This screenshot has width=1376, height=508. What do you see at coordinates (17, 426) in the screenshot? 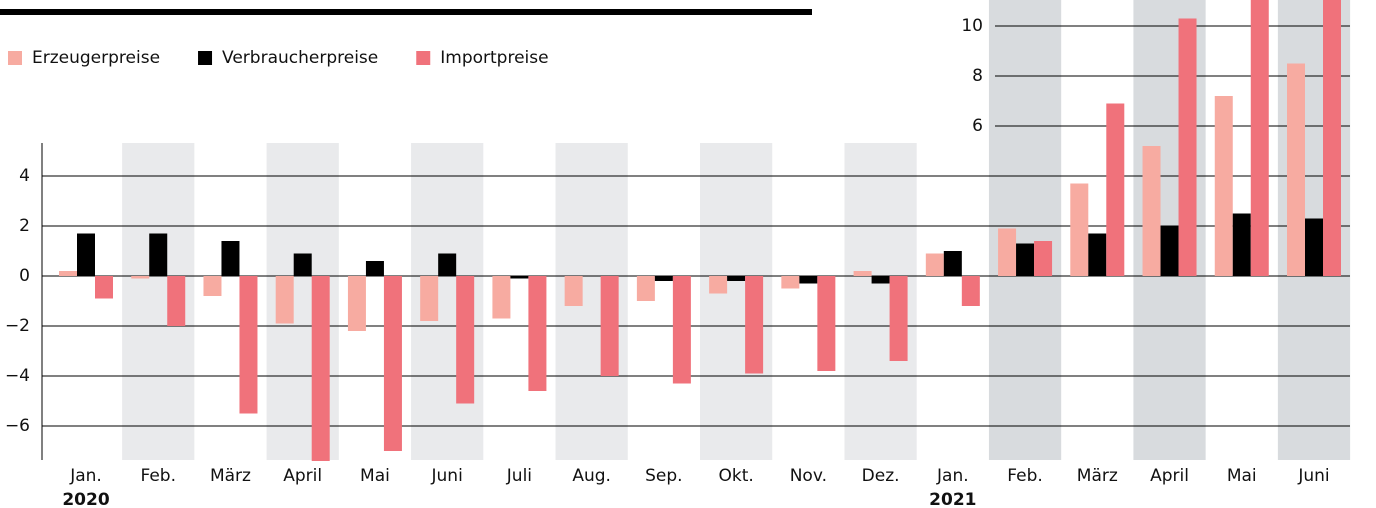
I see `y-tick-label: −6` at bounding box center [17, 426].